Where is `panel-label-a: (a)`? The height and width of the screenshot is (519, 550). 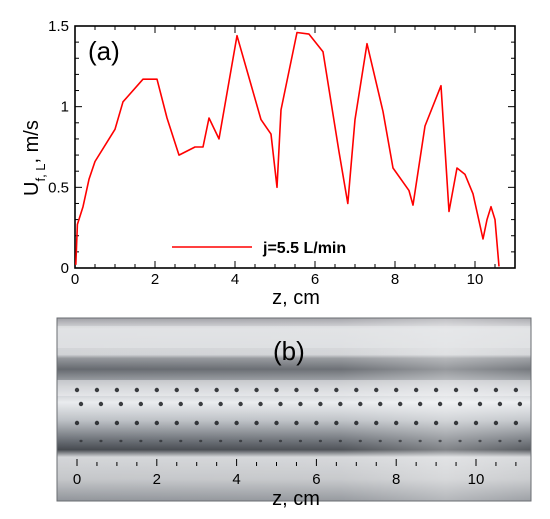 panel-label-a: (a) is located at coordinates (104, 51).